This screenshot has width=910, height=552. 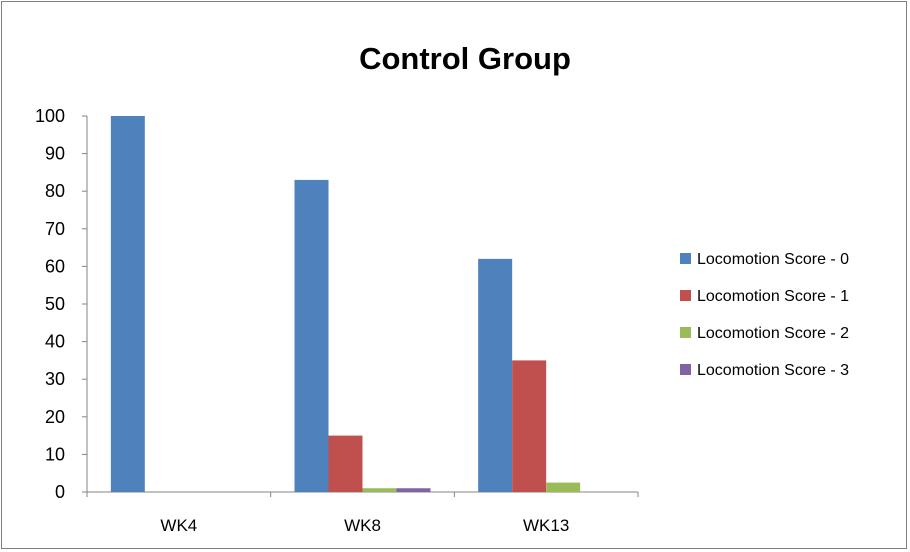 I want to click on y-tick-label: 20, so click(x=55, y=417).